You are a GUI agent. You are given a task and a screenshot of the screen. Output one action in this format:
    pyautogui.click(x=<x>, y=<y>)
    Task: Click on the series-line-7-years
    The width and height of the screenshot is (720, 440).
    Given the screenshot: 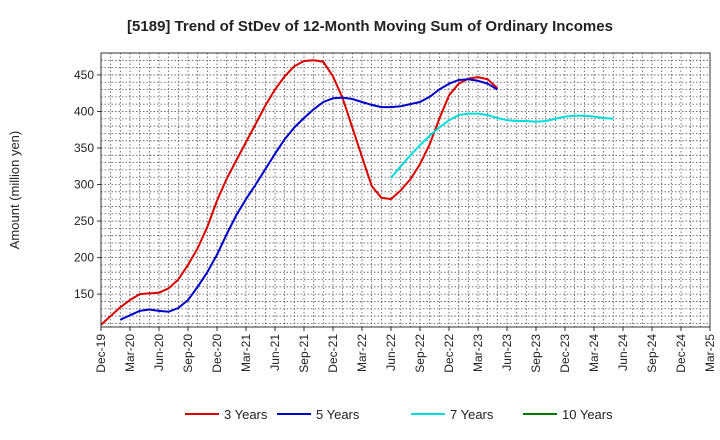 What is the action you would take?
    pyautogui.click(x=502, y=145)
    